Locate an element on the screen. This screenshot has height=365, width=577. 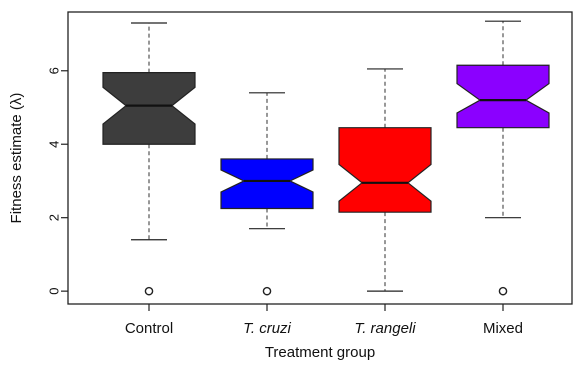
x-axis-title: Treatment group is located at coordinates (320, 352).